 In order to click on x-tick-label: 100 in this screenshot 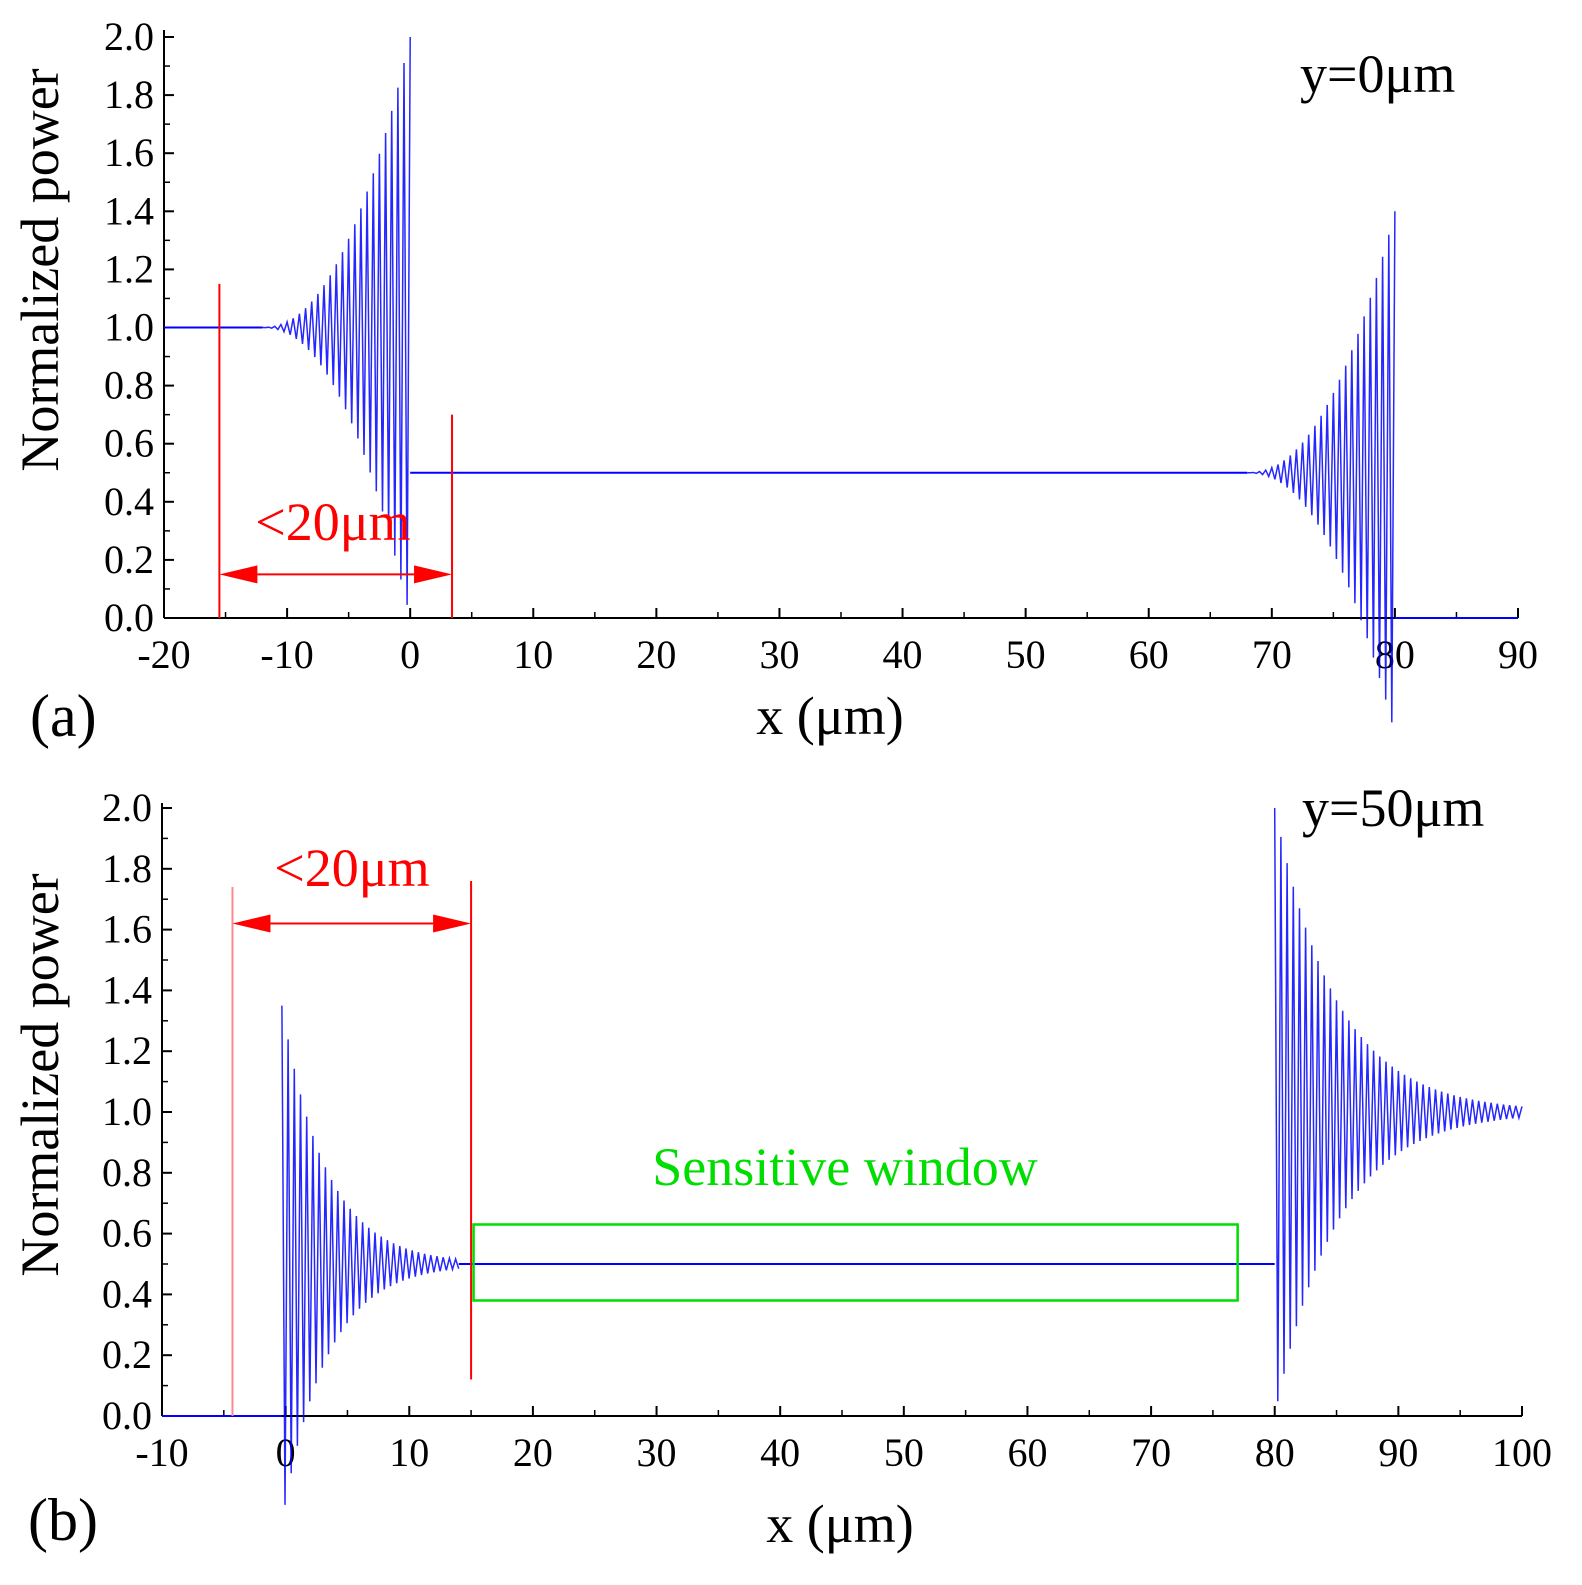, I will do `click(1522, 1452)`.